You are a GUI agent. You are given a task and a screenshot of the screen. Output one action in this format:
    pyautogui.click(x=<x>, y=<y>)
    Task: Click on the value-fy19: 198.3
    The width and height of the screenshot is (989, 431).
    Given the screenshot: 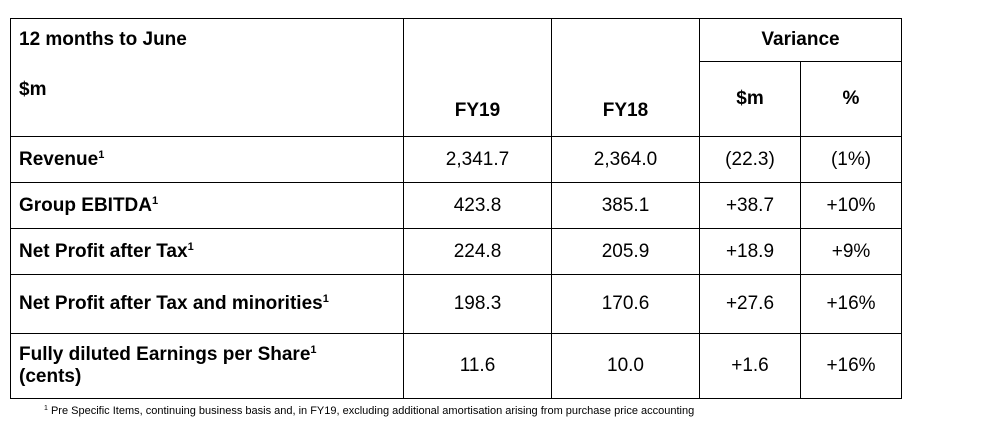 What is the action you would take?
    pyautogui.click(x=477, y=304)
    